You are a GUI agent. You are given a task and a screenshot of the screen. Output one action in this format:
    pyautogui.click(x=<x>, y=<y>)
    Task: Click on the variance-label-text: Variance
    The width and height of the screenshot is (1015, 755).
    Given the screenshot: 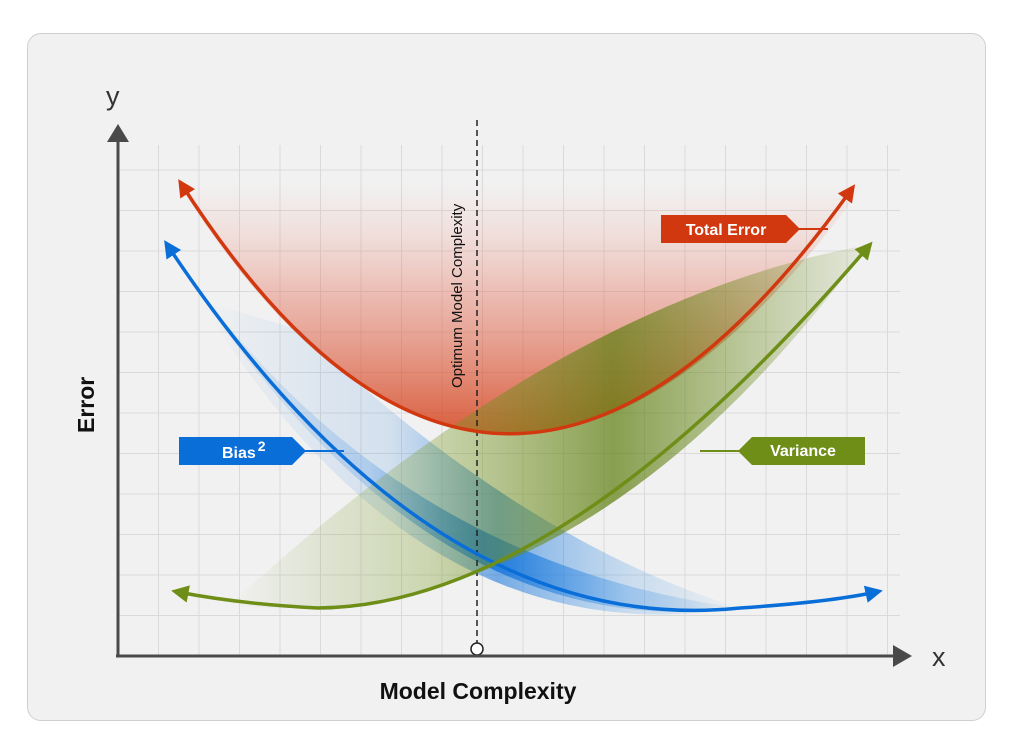 What is the action you would take?
    pyautogui.click(x=803, y=451)
    